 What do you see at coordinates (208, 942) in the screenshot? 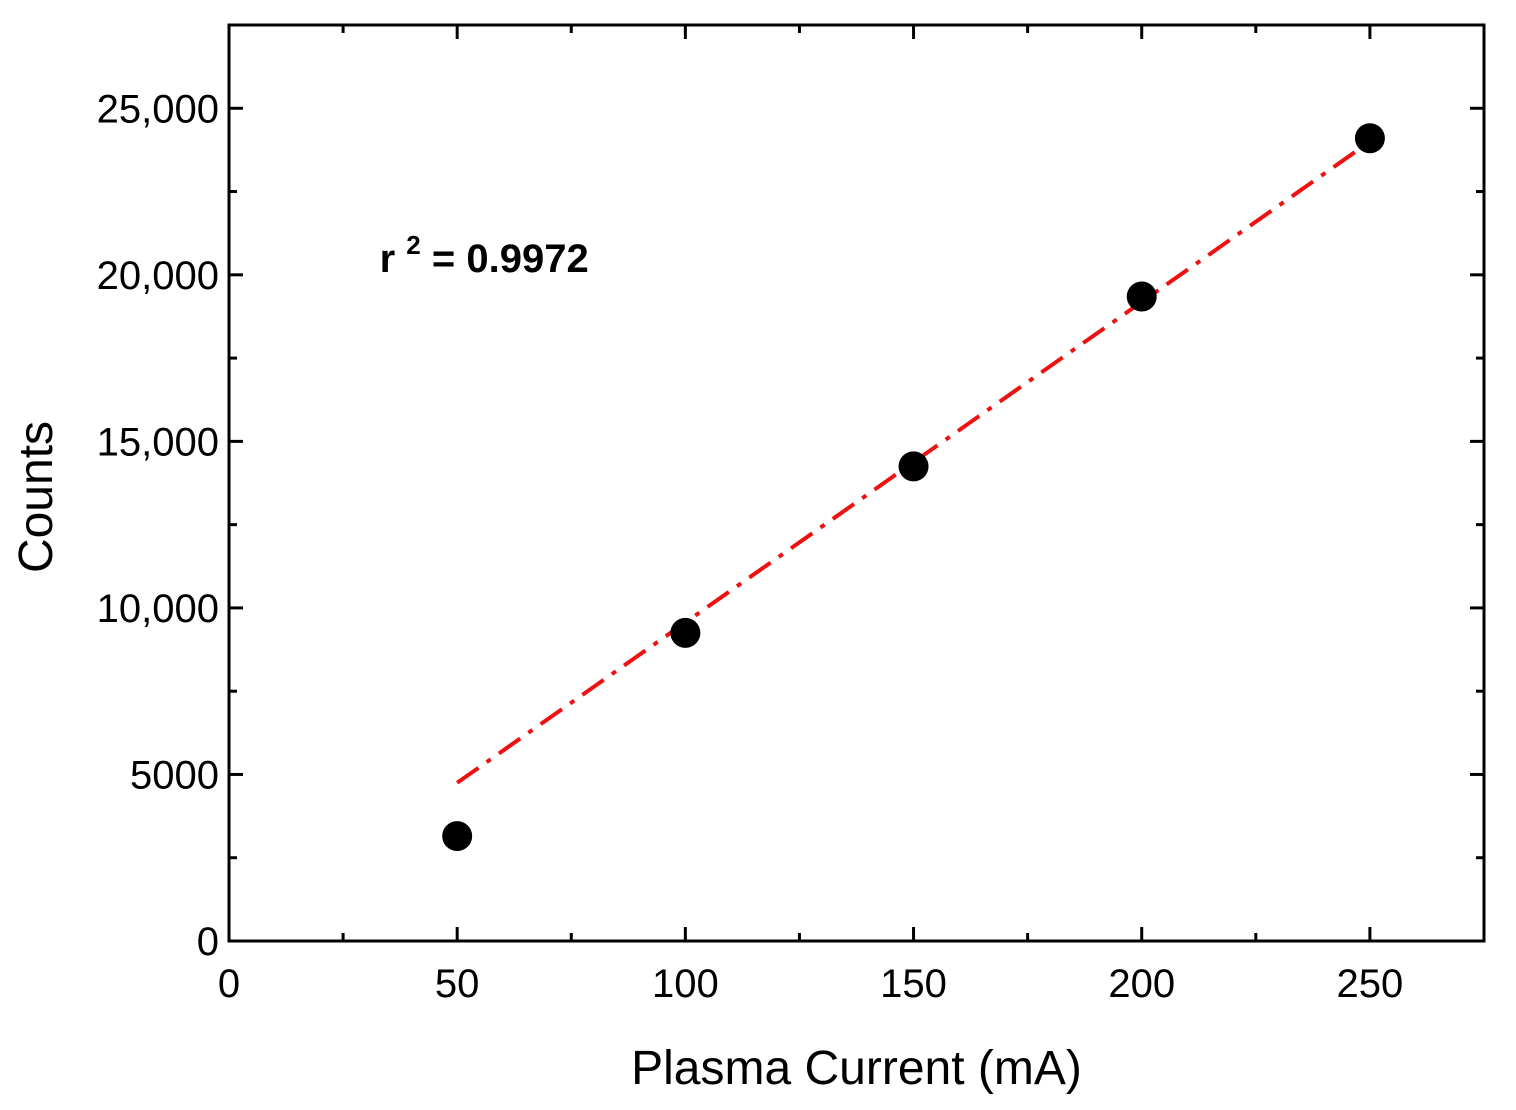
I see `y-tick-label: 0` at bounding box center [208, 942].